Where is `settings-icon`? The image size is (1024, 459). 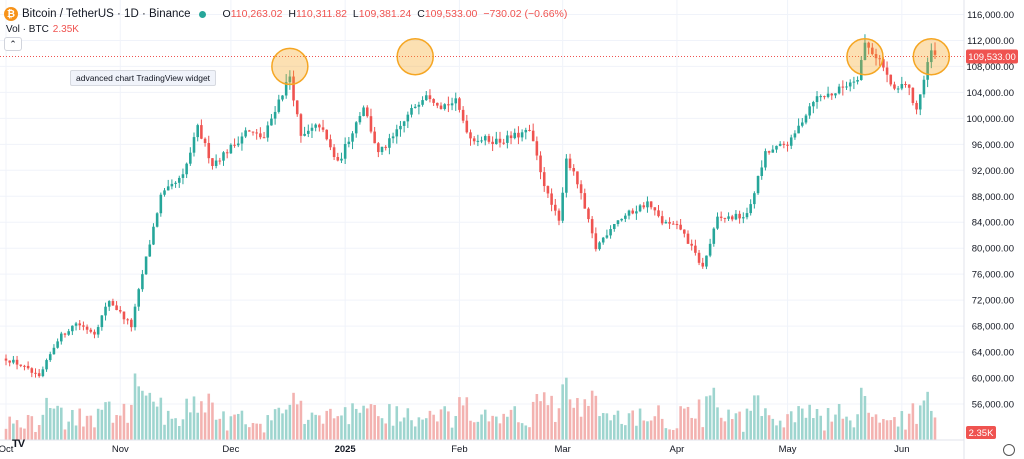 settings-icon is located at coordinates (1009, 450).